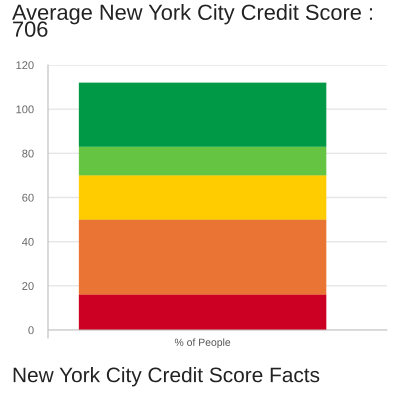 This screenshot has height=400, width=400. What do you see at coordinates (28, 198) in the screenshot?
I see `y-tick-label: 60` at bounding box center [28, 198].